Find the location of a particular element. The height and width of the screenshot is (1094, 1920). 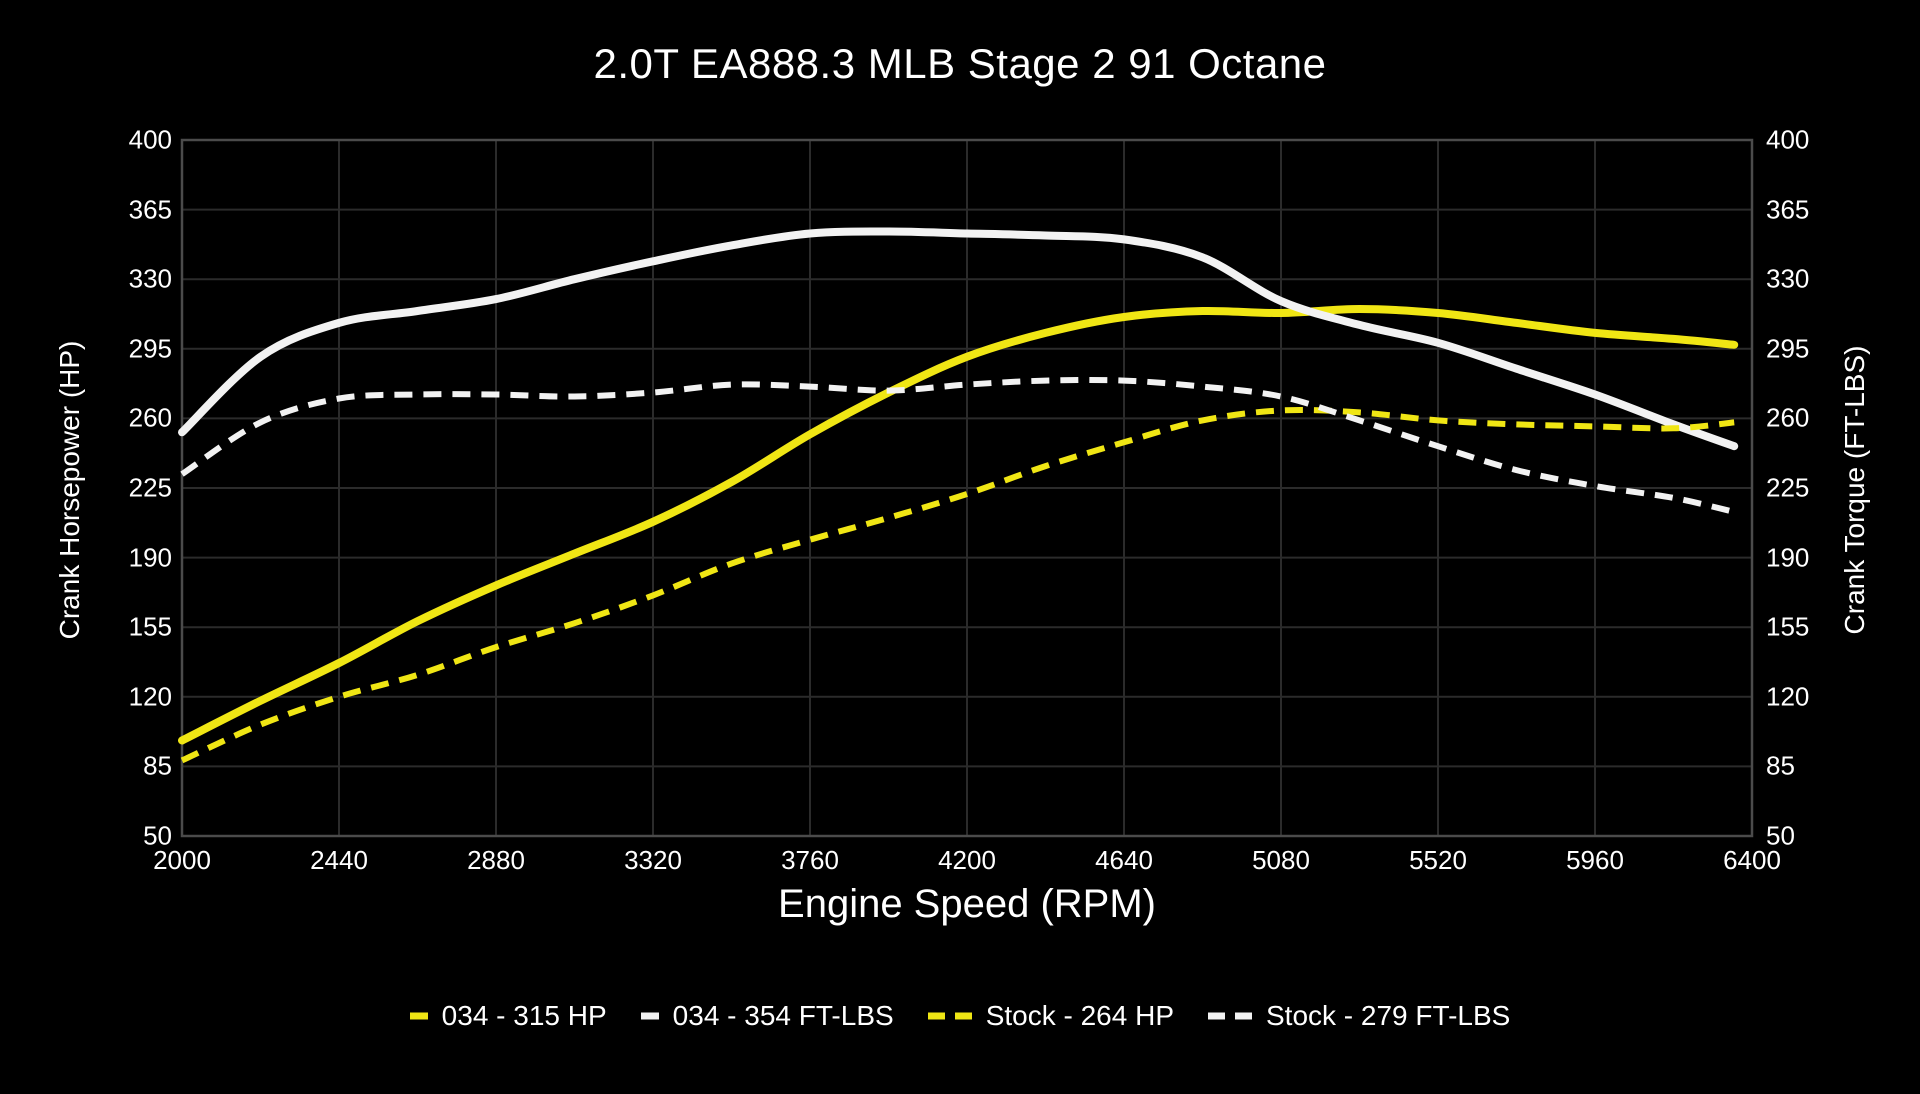

y-tick-label-right: 50 is located at coordinates (1780, 835).